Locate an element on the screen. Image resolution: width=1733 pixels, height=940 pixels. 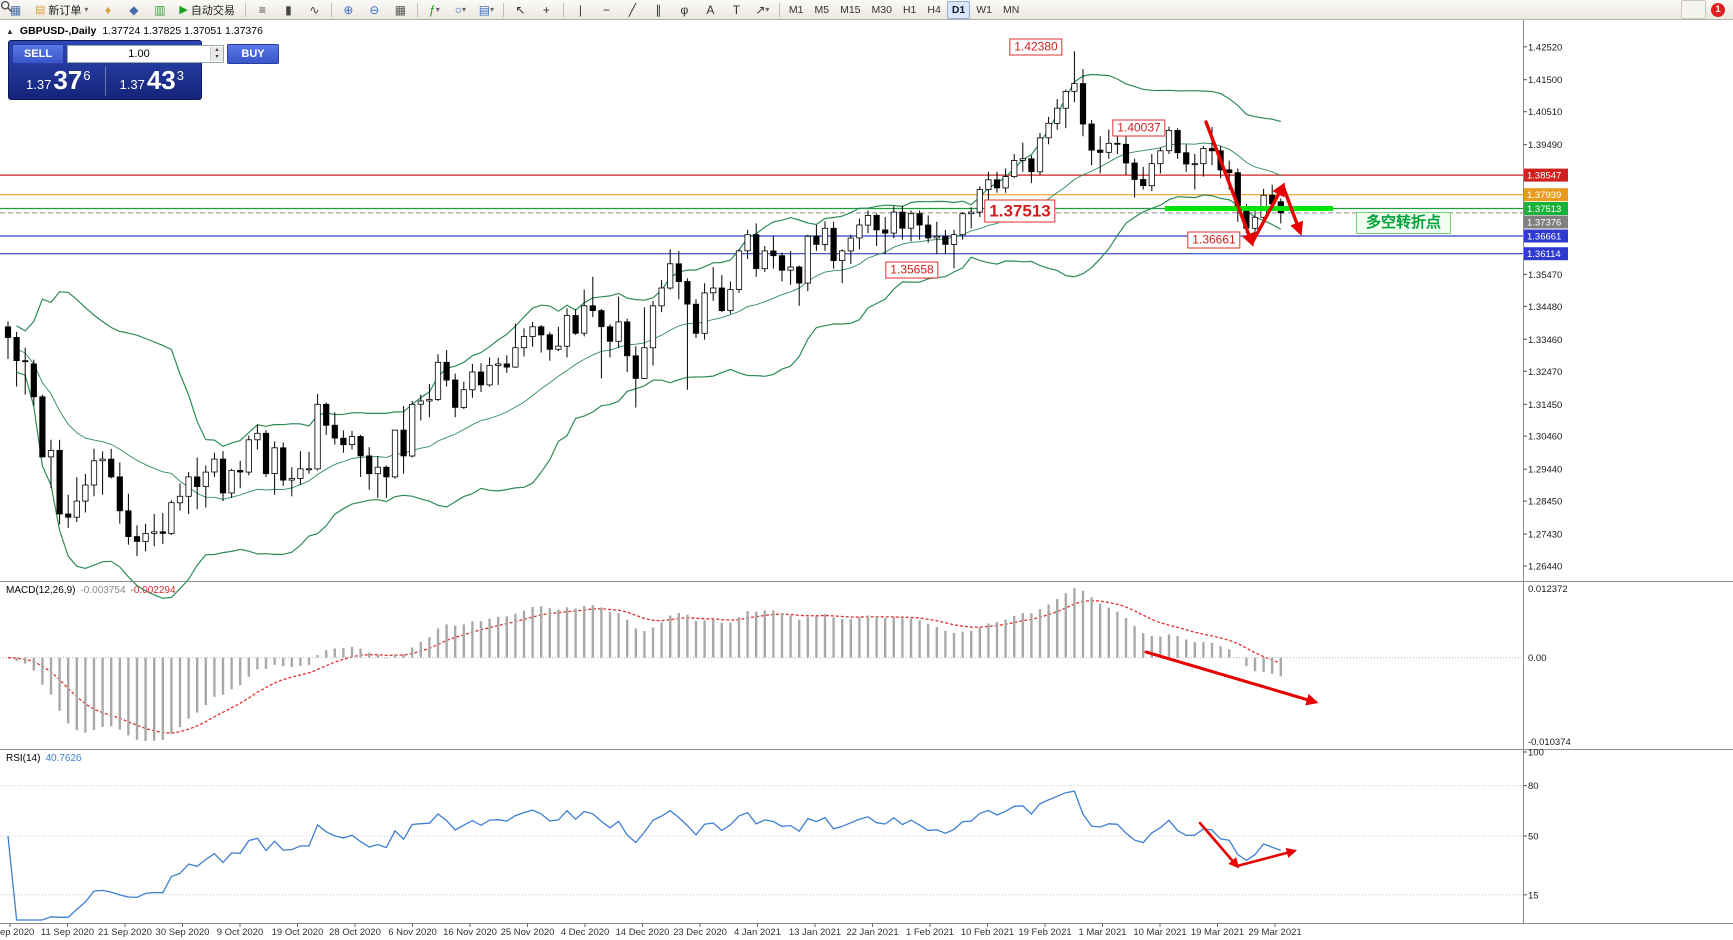
data-window-icon: ◆ is located at coordinates (134, 9).